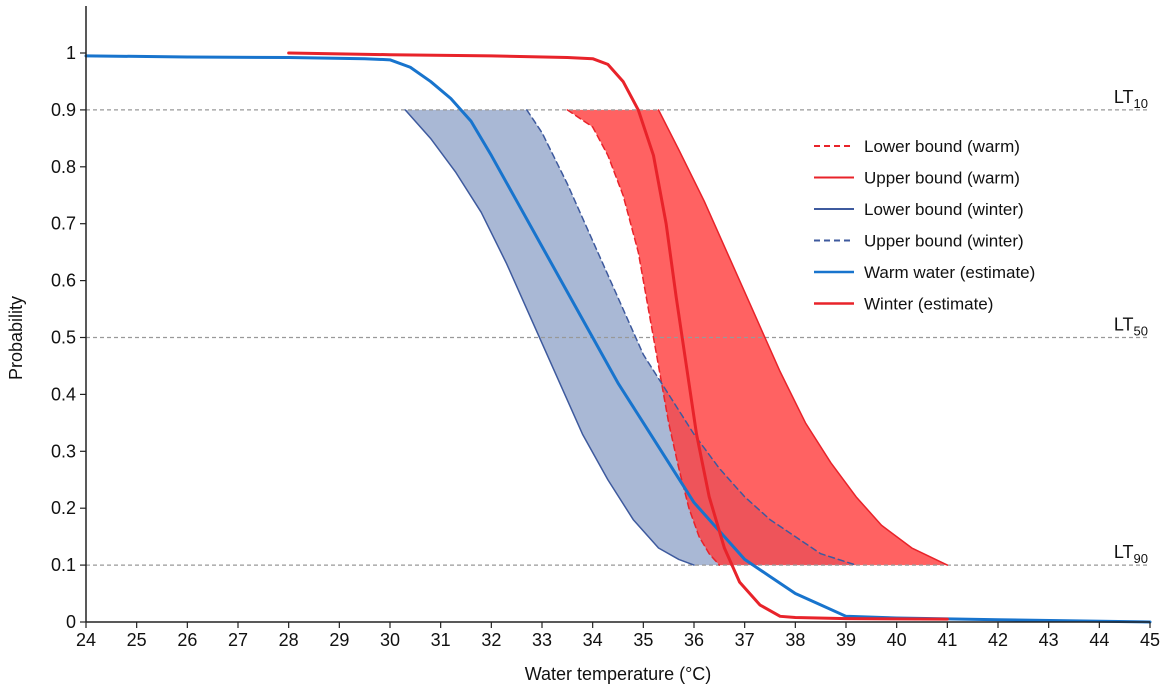  I want to click on x-tick-label: 36, so click(694, 640).